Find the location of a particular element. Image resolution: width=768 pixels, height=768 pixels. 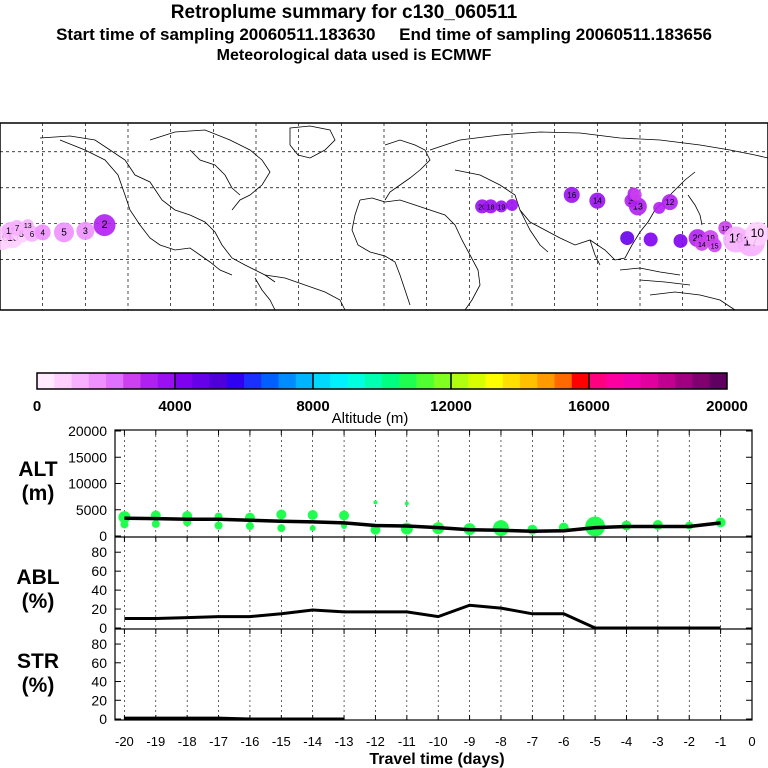

plume-point-label: 5 is located at coordinates (64, 232).